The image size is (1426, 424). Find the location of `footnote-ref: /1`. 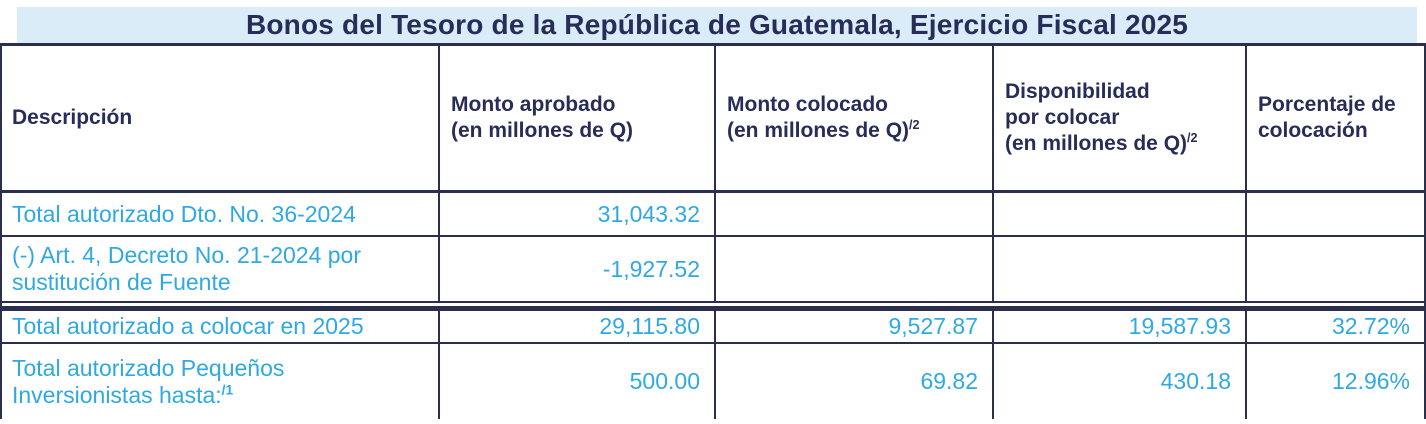

footnote-ref: /1 is located at coordinates (227, 389).